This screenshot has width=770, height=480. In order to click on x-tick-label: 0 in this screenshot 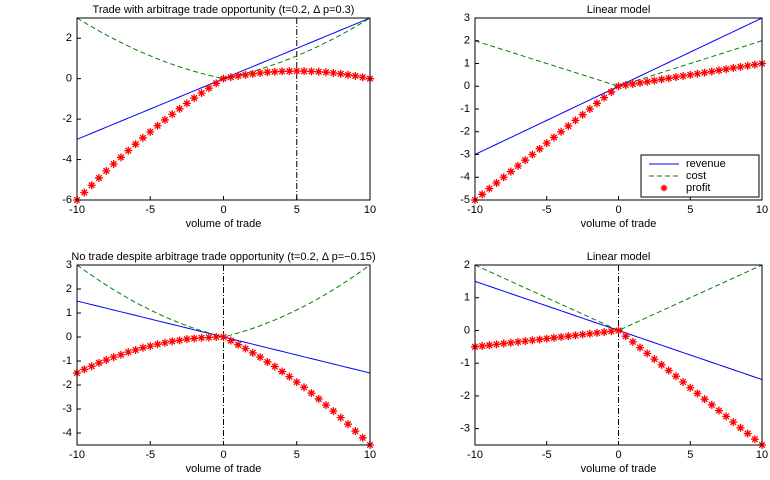, I will do `click(618, 210)`.